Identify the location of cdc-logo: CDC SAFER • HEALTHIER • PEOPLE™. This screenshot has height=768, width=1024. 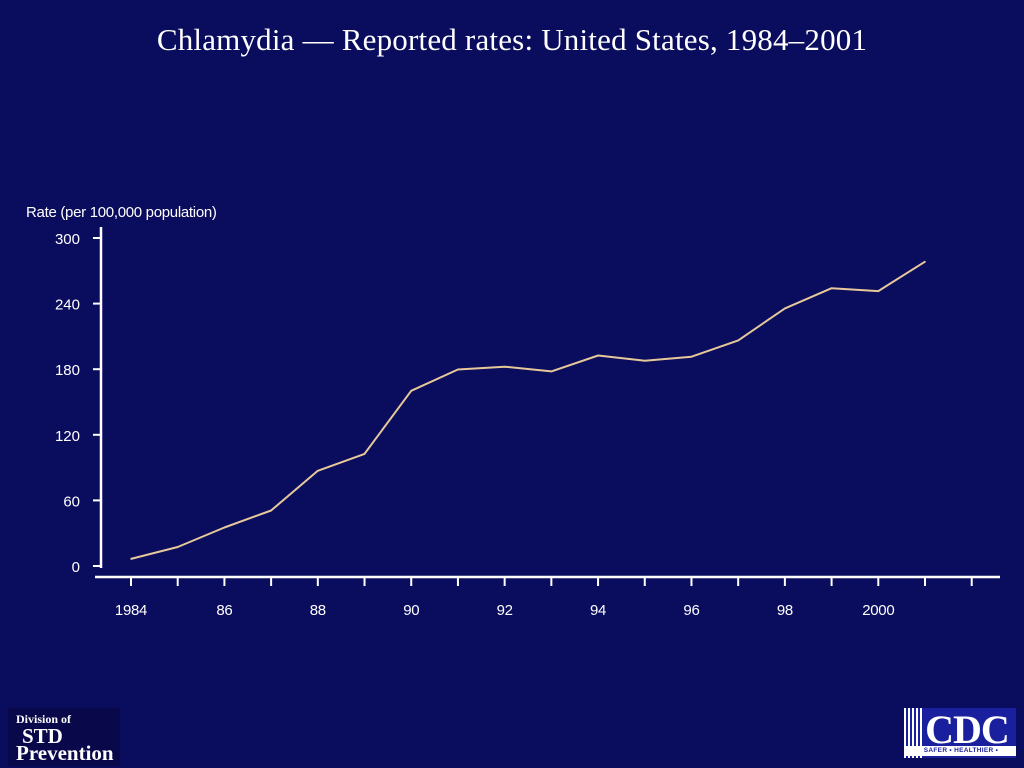
(960, 733).